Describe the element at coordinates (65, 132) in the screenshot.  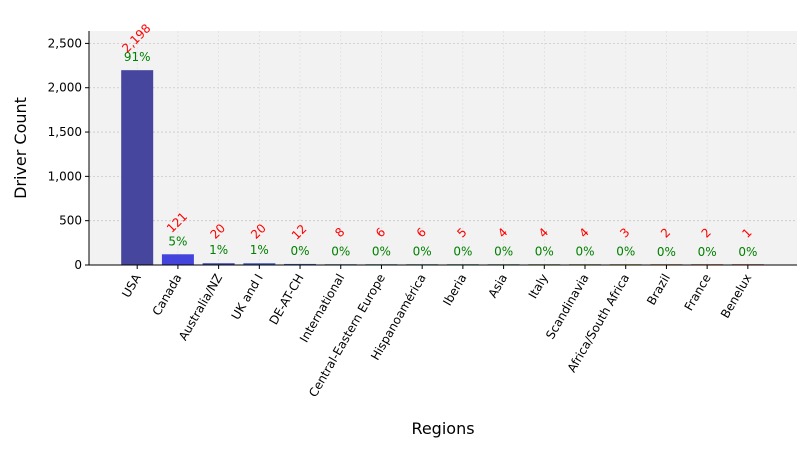
I see `y-tick-label: 1,500` at that location.